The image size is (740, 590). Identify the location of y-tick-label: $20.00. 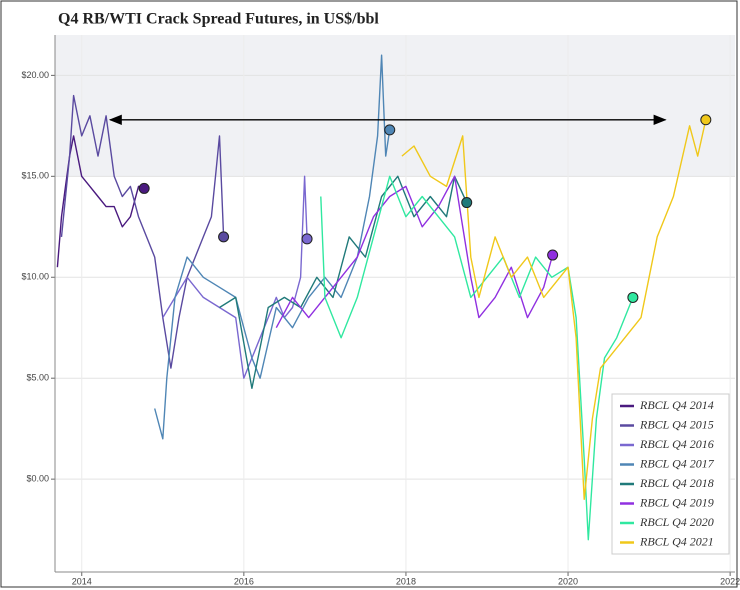
(35, 75).